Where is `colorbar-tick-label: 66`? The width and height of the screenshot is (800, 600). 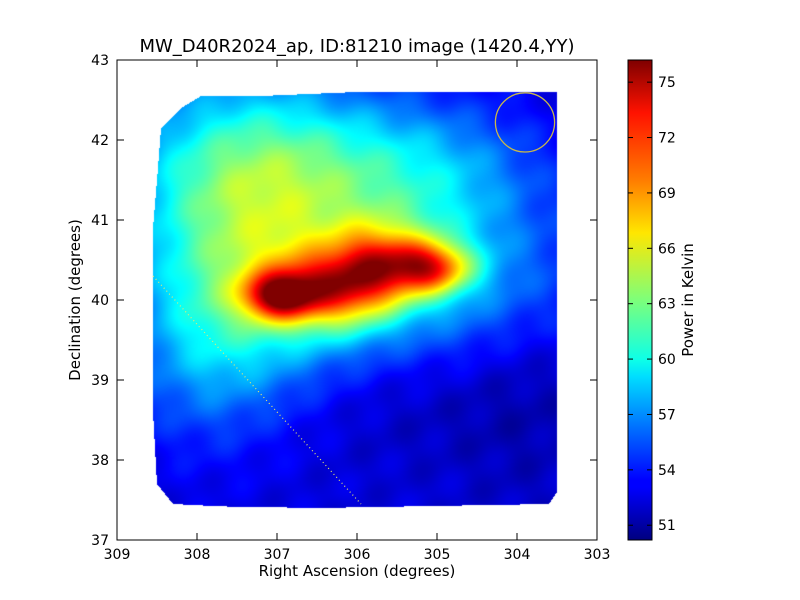 colorbar-tick-label: 66 is located at coordinates (667, 249).